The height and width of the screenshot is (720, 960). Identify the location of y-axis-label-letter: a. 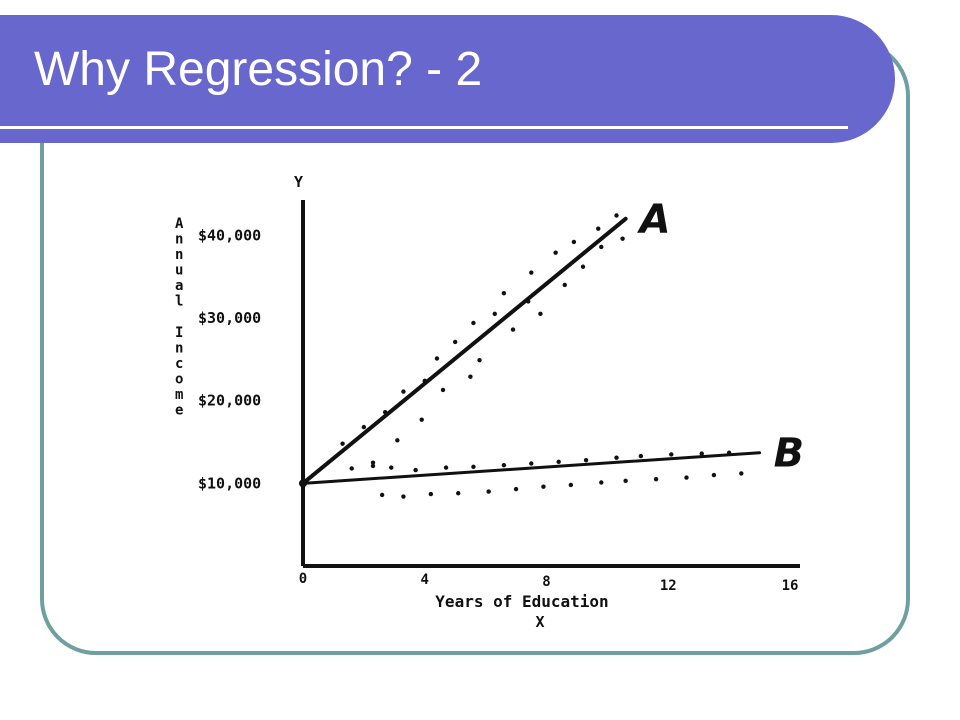
(179, 286).